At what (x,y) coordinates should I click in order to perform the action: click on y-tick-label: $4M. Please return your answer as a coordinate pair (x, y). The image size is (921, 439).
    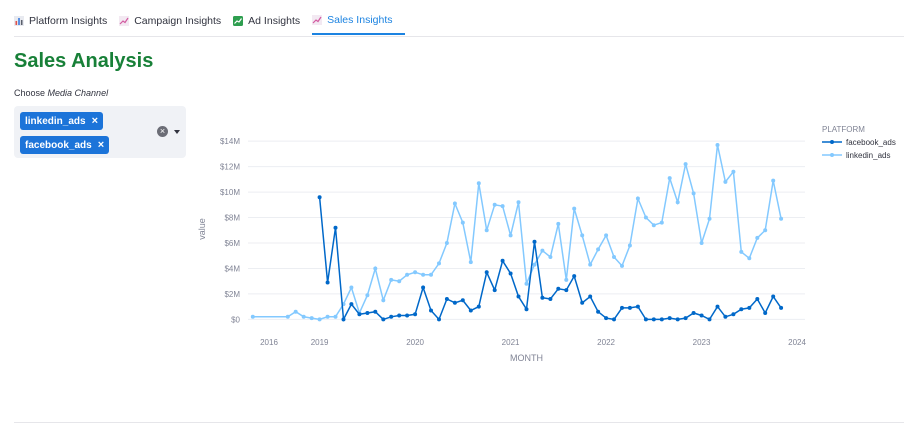
    Looking at the image, I should click on (232, 268).